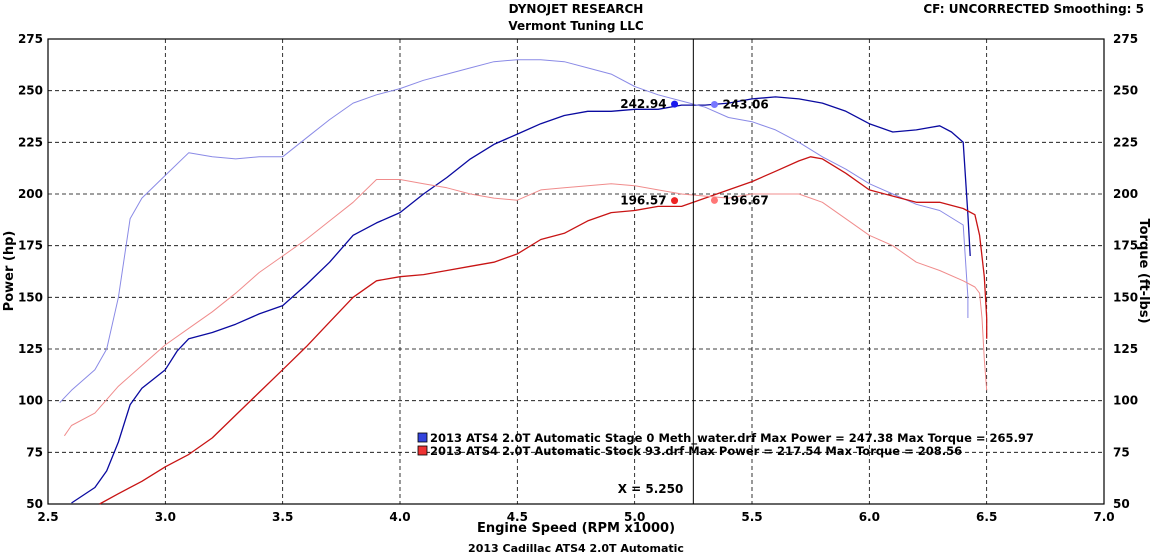  What do you see at coordinates (30, 349) in the screenshot?
I see `y-tick-label-left: 125` at bounding box center [30, 349].